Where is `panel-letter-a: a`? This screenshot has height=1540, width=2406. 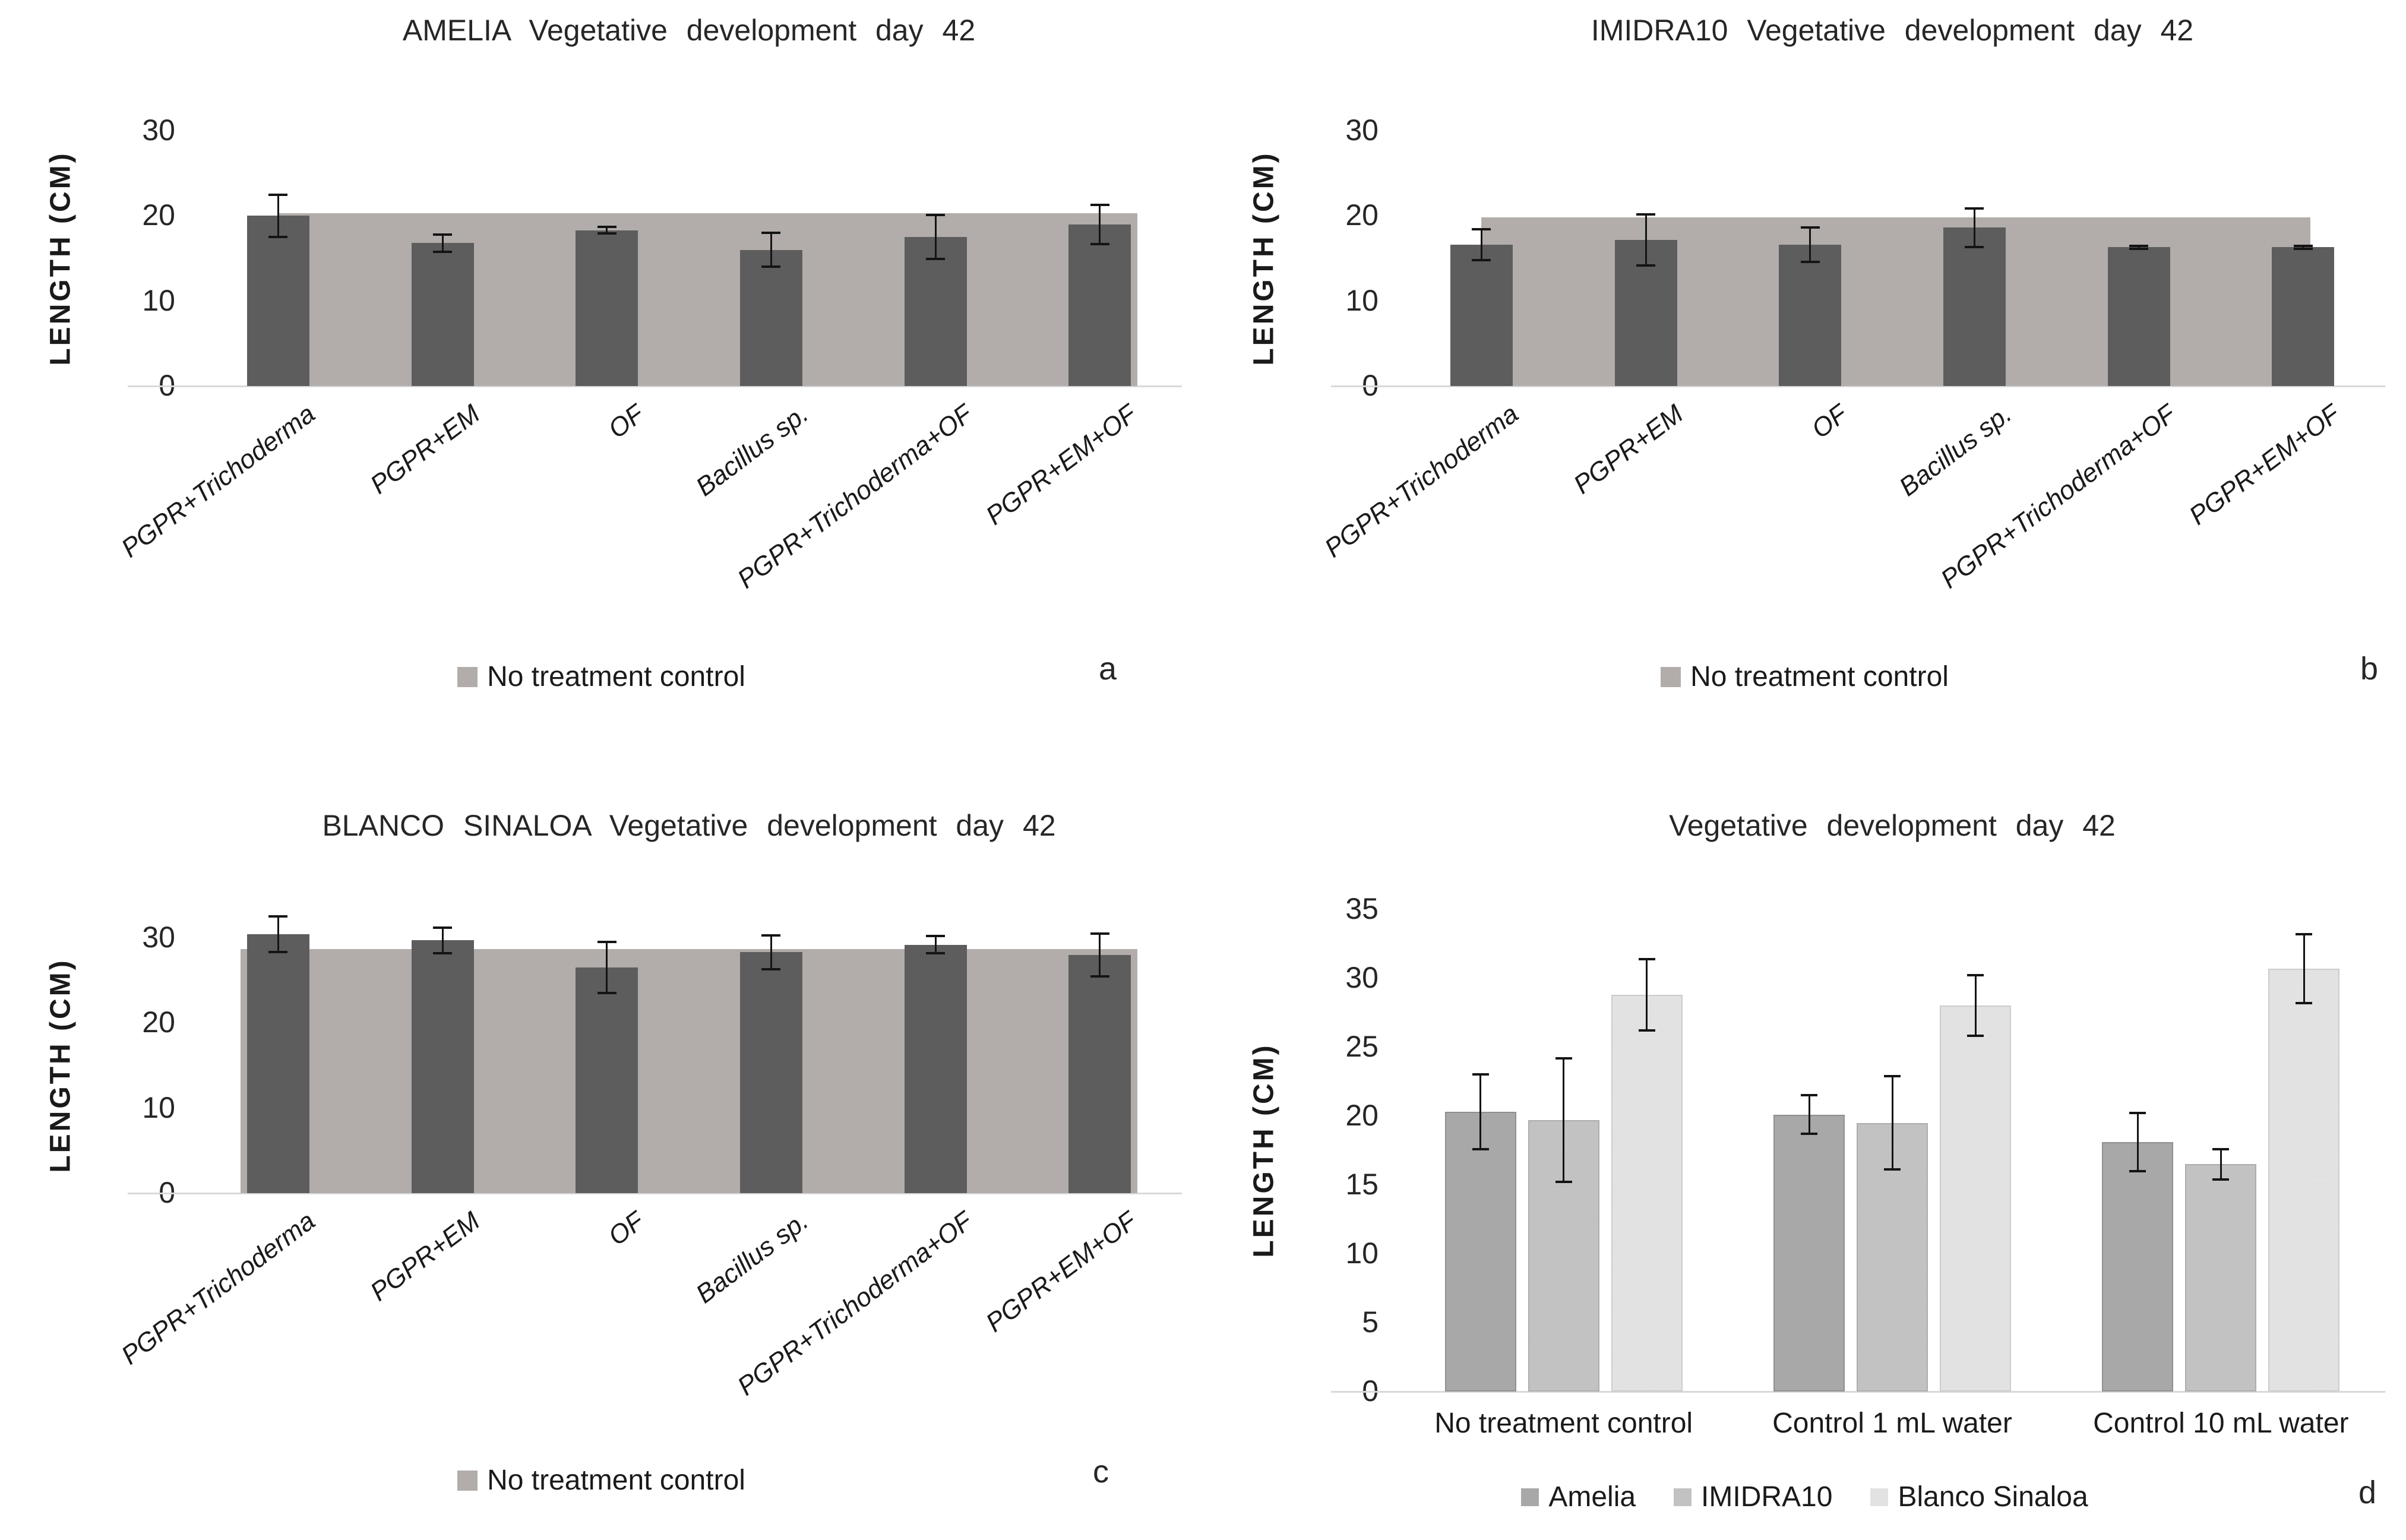
panel-letter-a: a is located at coordinates (1108, 669).